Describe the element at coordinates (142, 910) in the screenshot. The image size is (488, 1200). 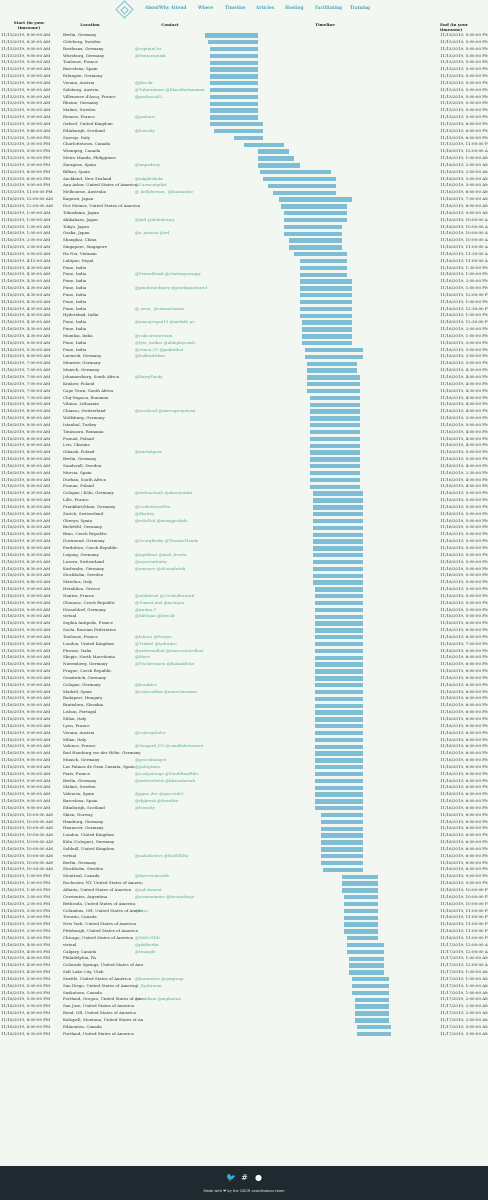
I see `row-contact: @hcoc` at that location.